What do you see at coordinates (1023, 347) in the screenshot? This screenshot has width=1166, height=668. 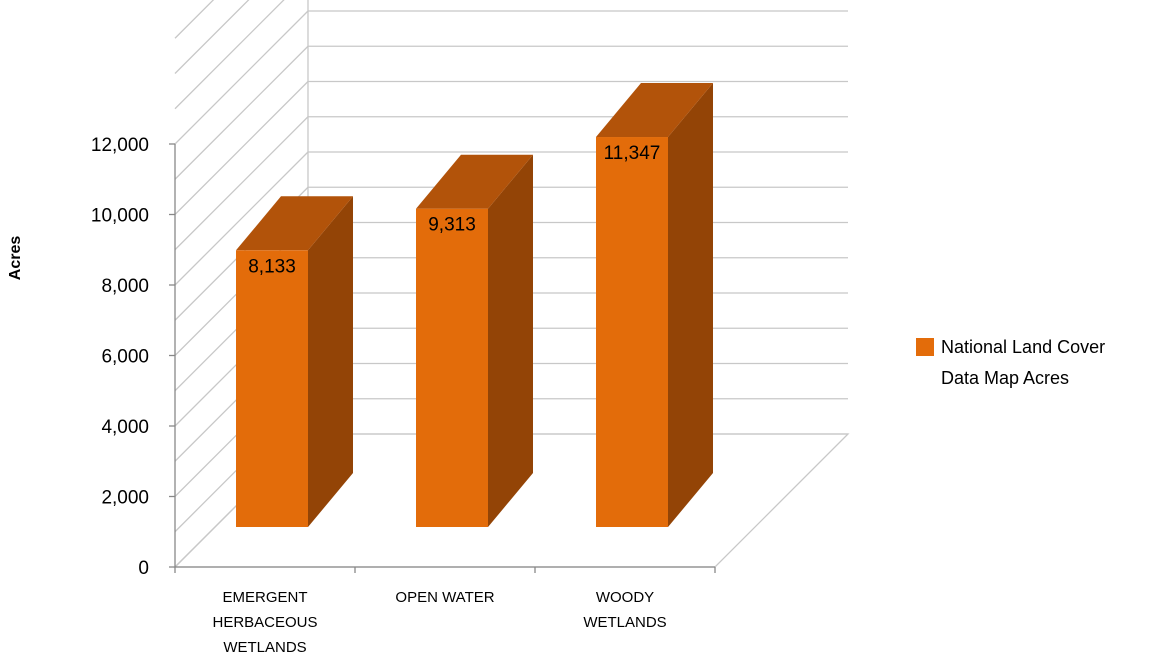 I see `legend-label-line1: National Land Cover` at bounding box center [1023, 347].